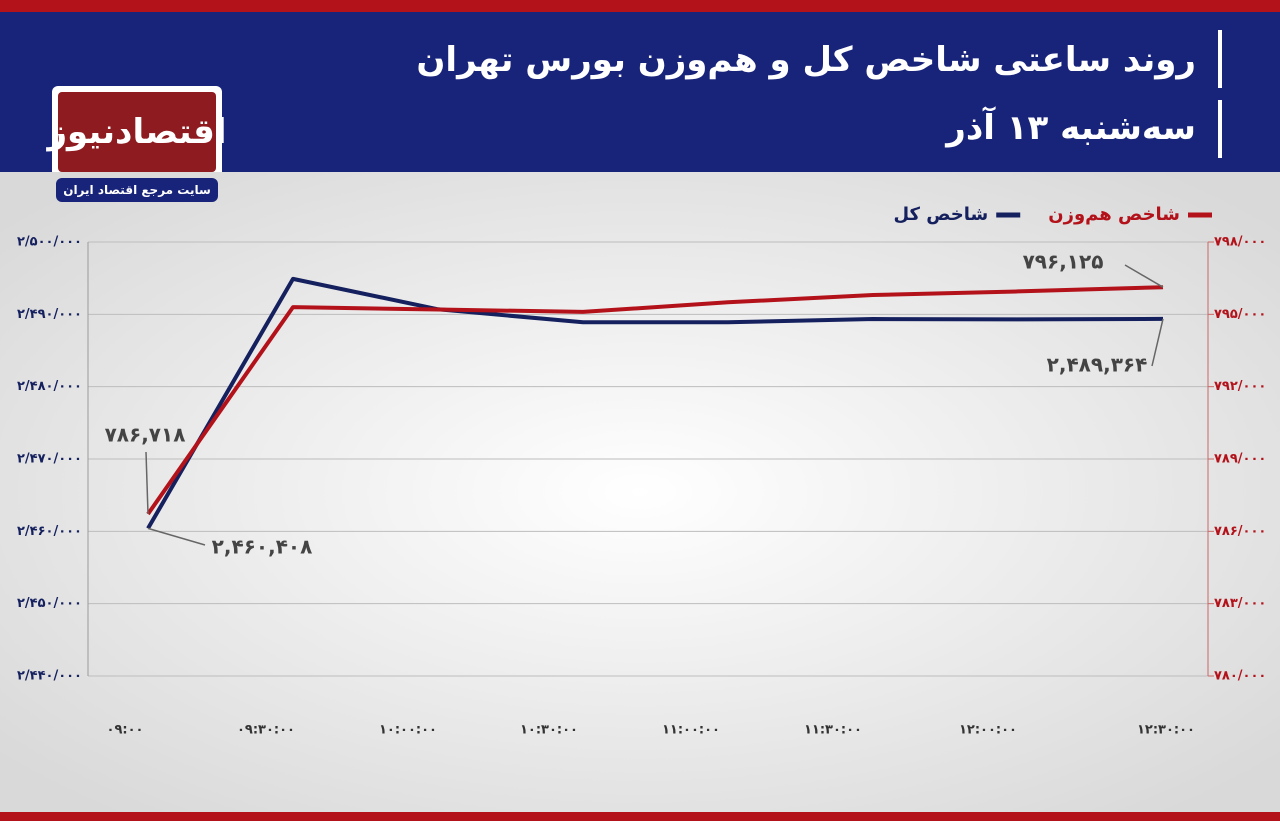 This screenshot has width=1280, height=821. Describe the element at coordinates (49, 314) in the screenshot. I see `y-tick-label: ۲/۴۹۰/۰۰۰` at that location.